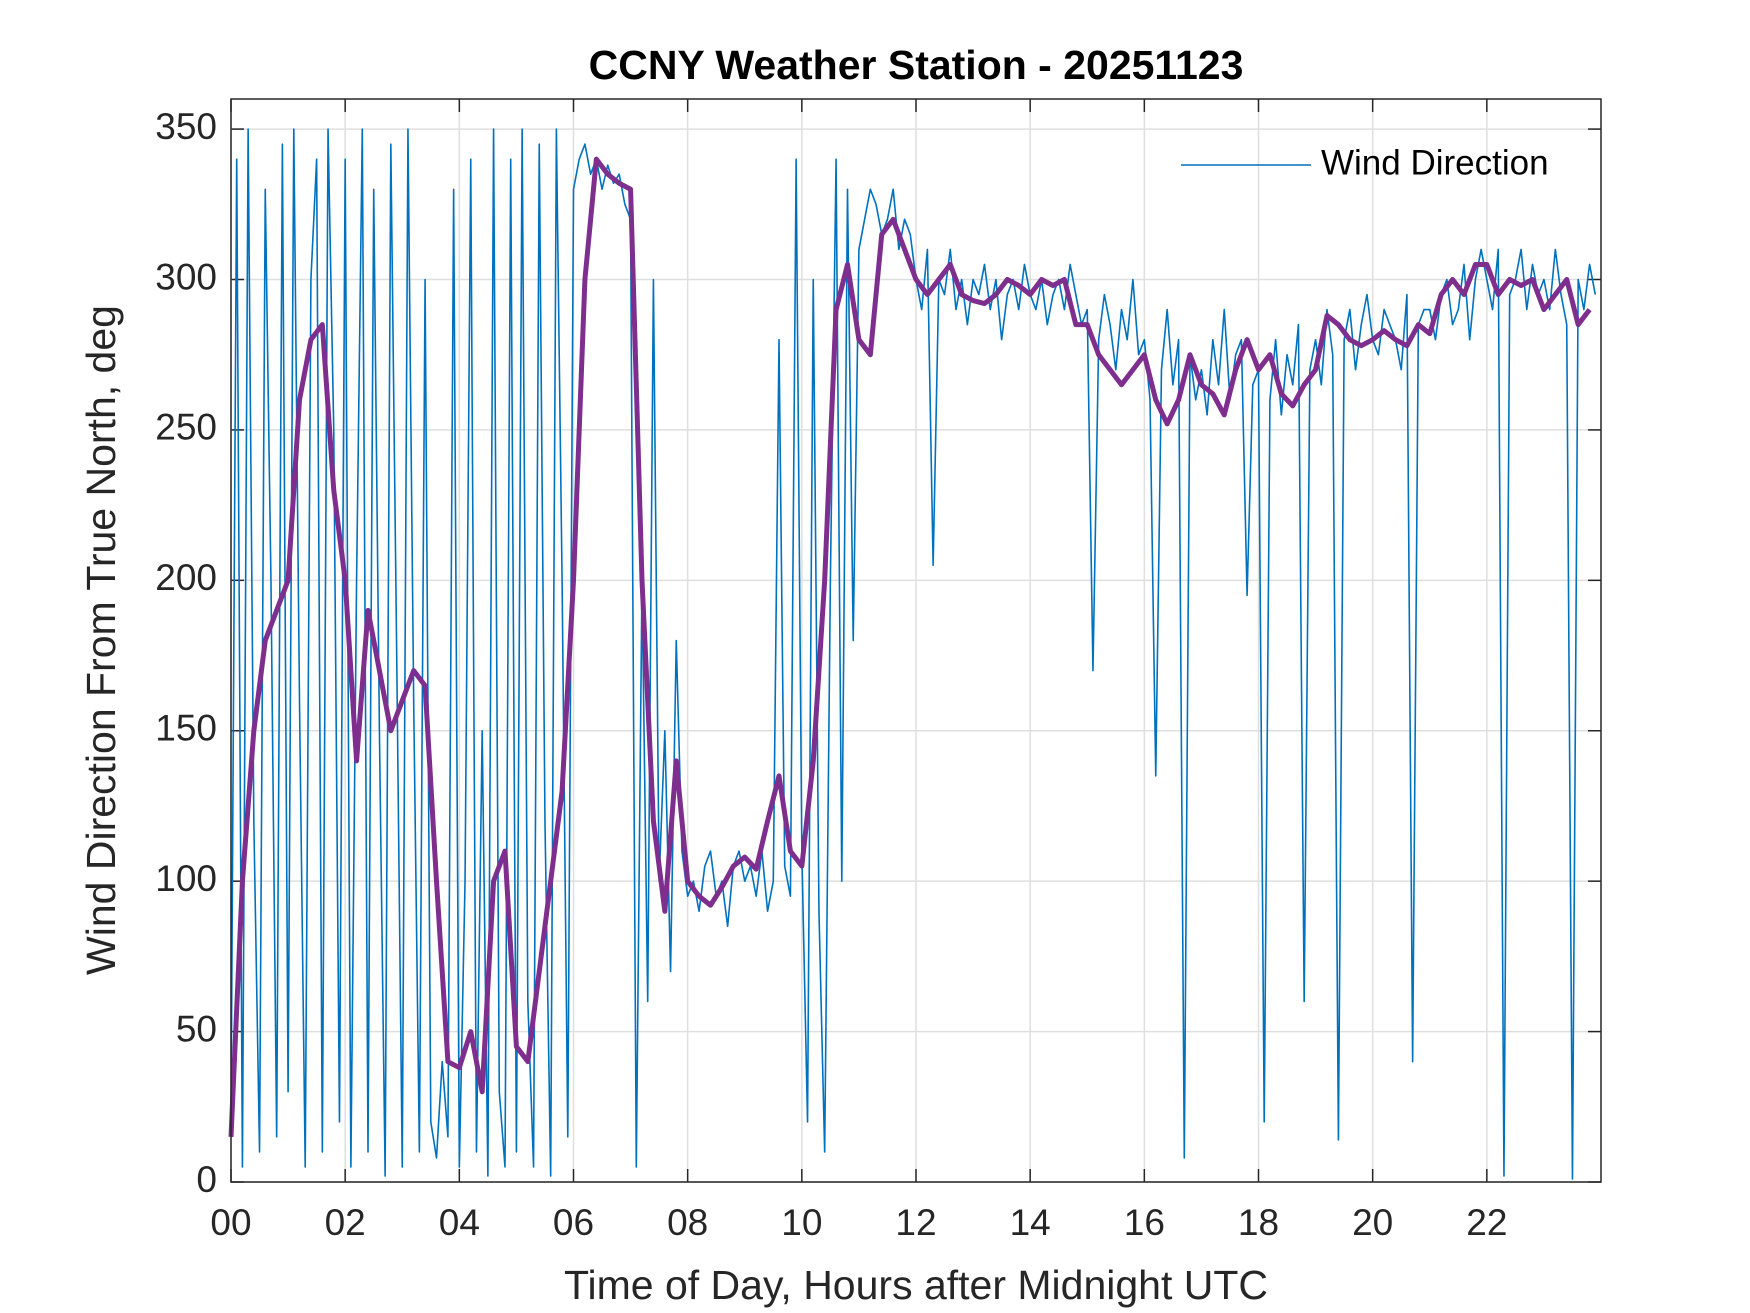 Image resolution: width=1750 pixels, height=1313 pixels. What do you see at coordinates (916, 65) in the screenshot?
I see `chart-title: CCNY Weather Station - 20251123` at bounding box center [916, 65].